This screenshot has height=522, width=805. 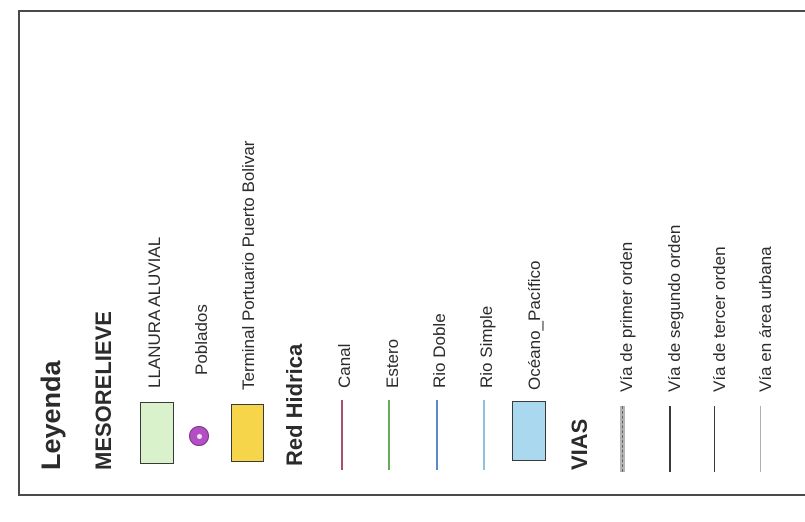 What do you see at coordinates (248, 265) in the screenshot?
I see `terminal-portuario-label: Terminal Portuario Puerto Bolivar` at bounding box center [248, 265].